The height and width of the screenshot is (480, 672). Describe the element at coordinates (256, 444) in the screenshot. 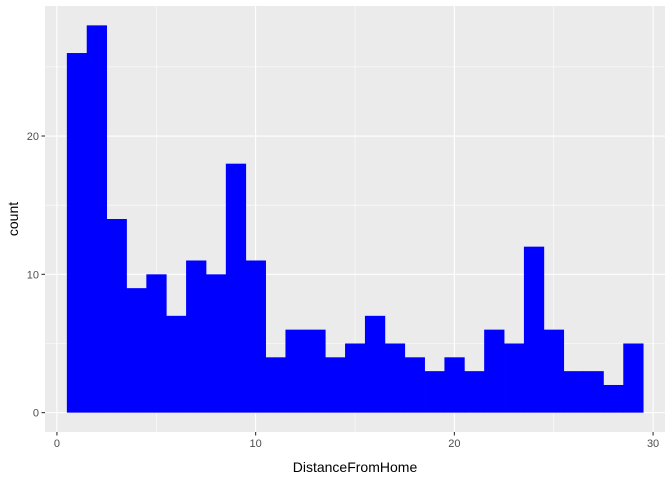

I see `x-tick-label: 10` at that location.